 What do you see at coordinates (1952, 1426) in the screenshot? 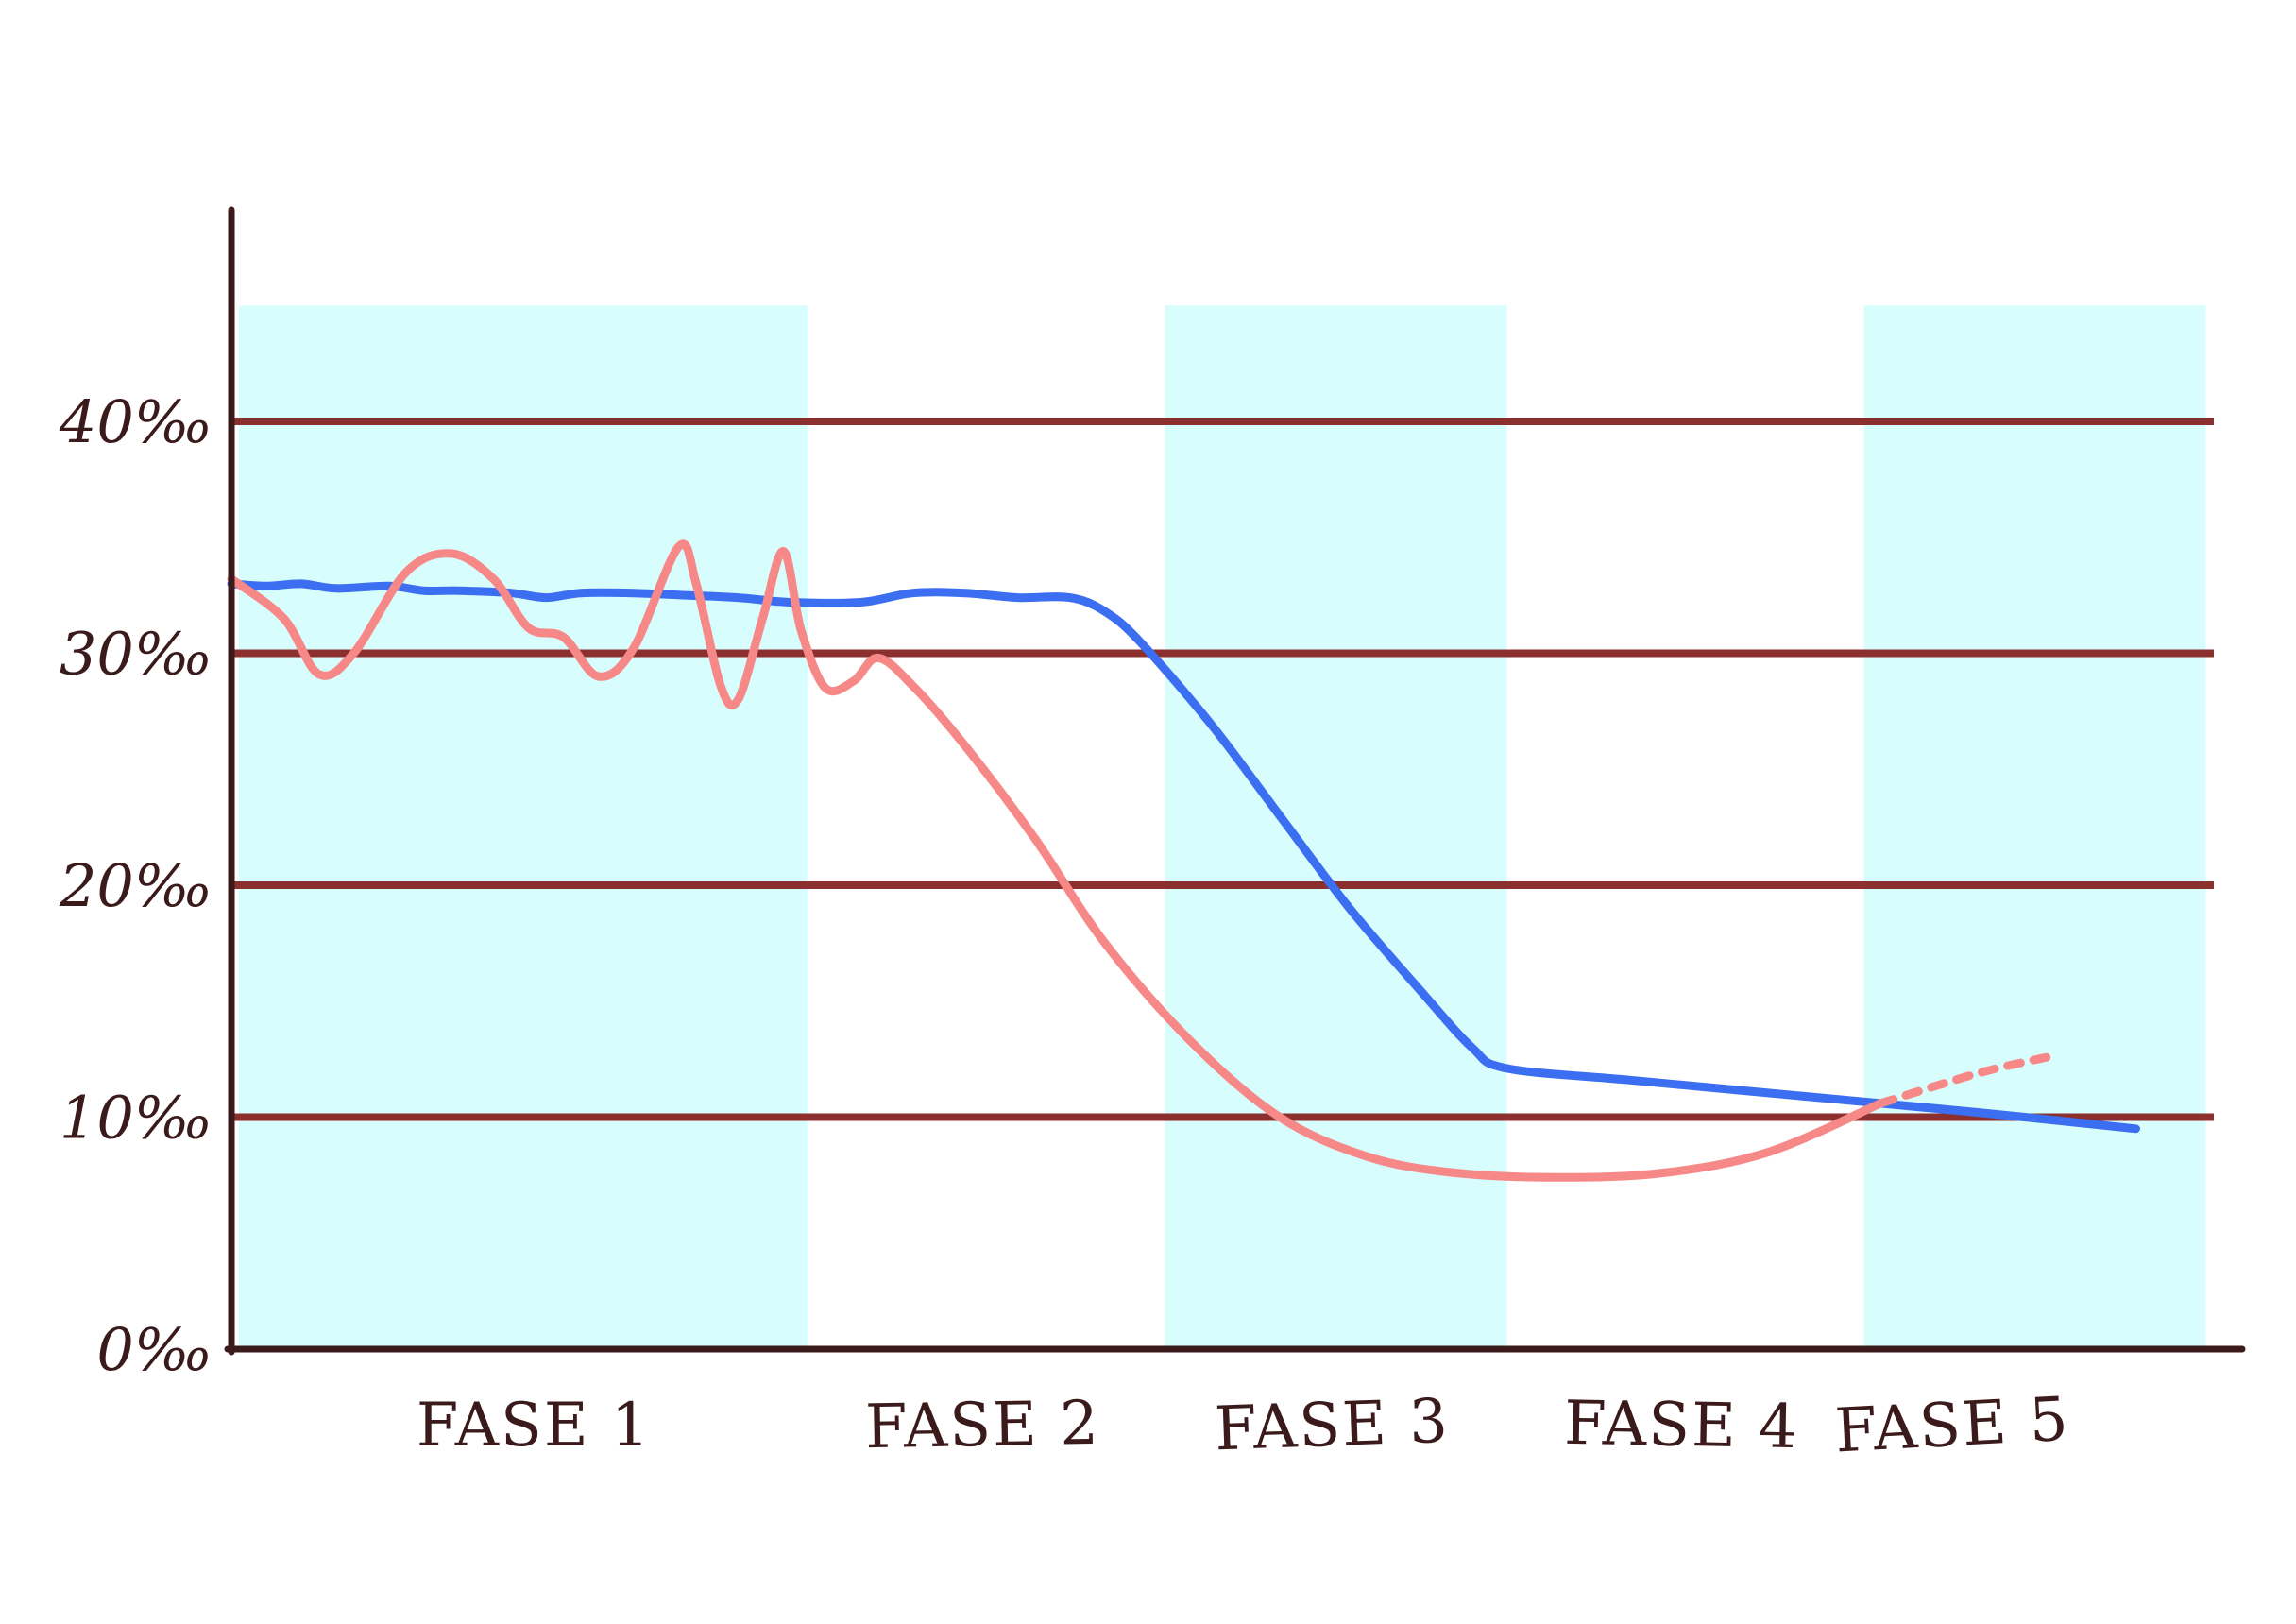
I see `phase-label-5: FASE 5` at bounding box center [1952, 1426].